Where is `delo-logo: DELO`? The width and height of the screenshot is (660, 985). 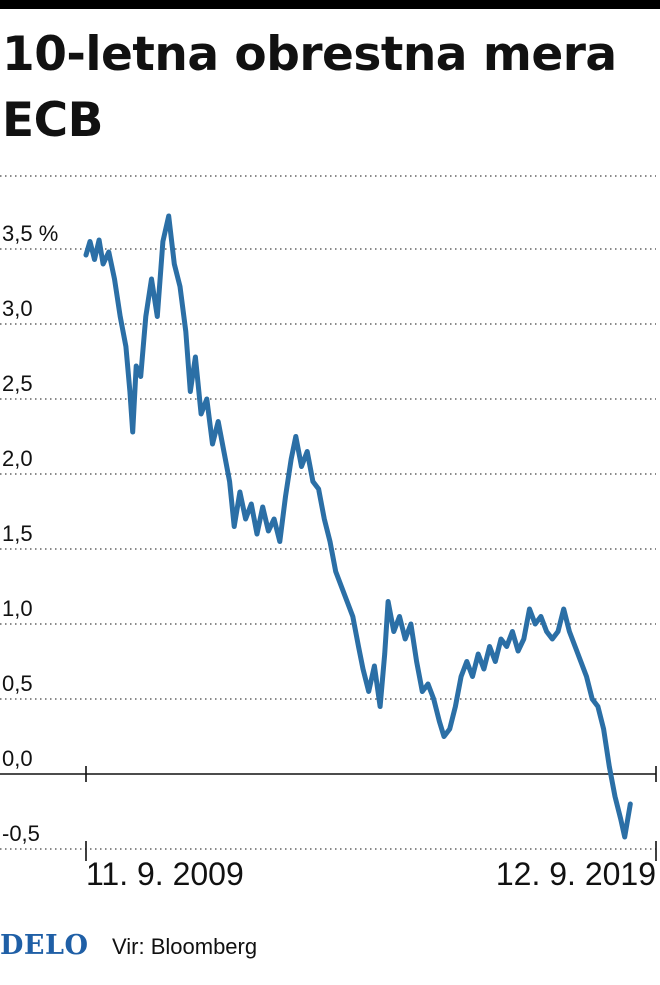
delo-logo: DELO is located at coordinates (44, 945).